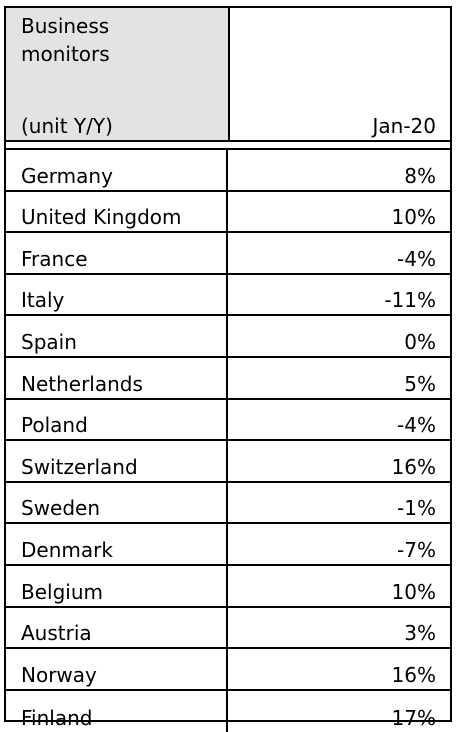 Image resolution: width=456 pixels, height=732 pixels. I want to click on country-cell: France, so click(117, 253).